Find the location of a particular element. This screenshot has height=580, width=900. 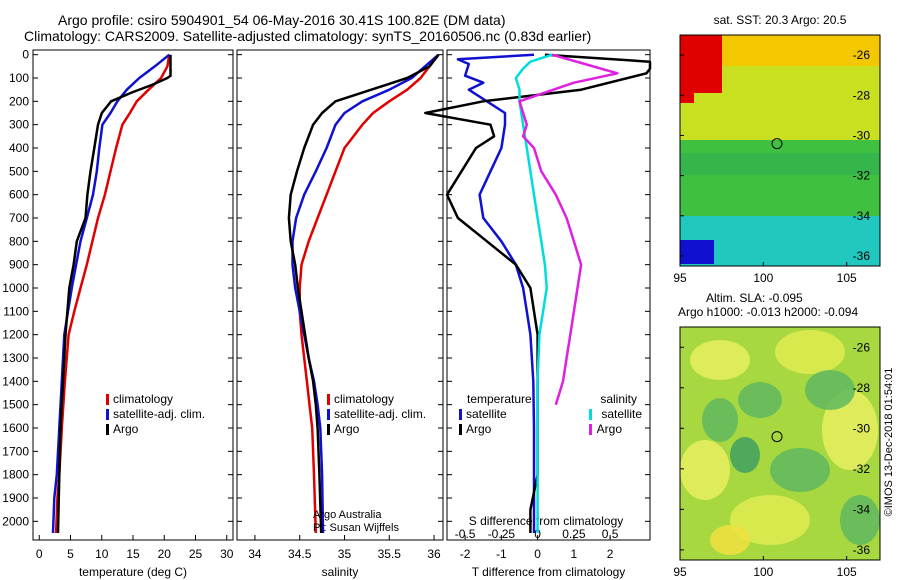

x-axis-label-salinity: salinity is located at coordinates (340, 572).